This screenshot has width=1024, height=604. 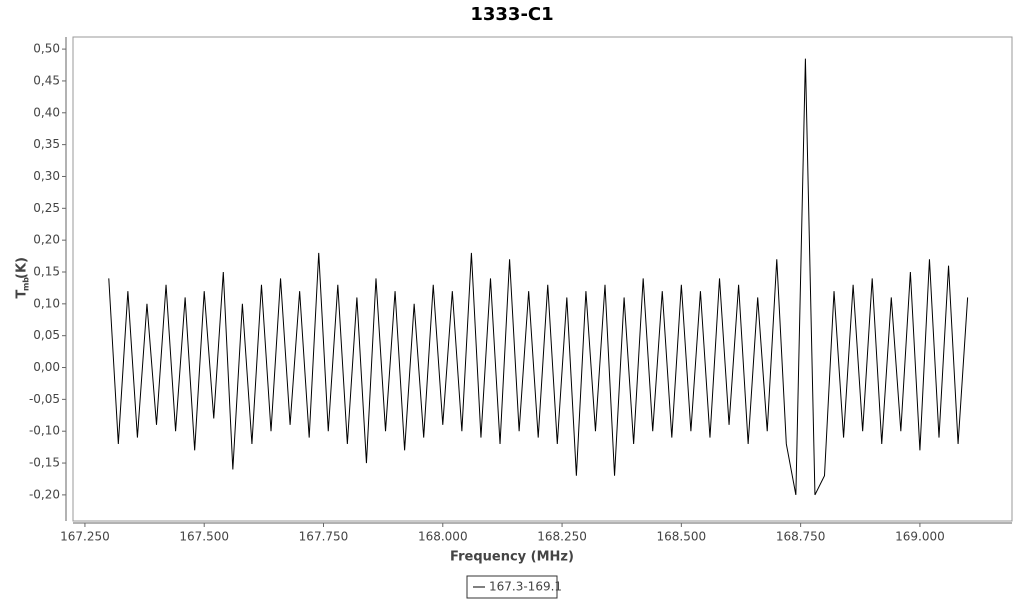 I want to click on x-tick-label: 168.250, so click(x=562, y=537).